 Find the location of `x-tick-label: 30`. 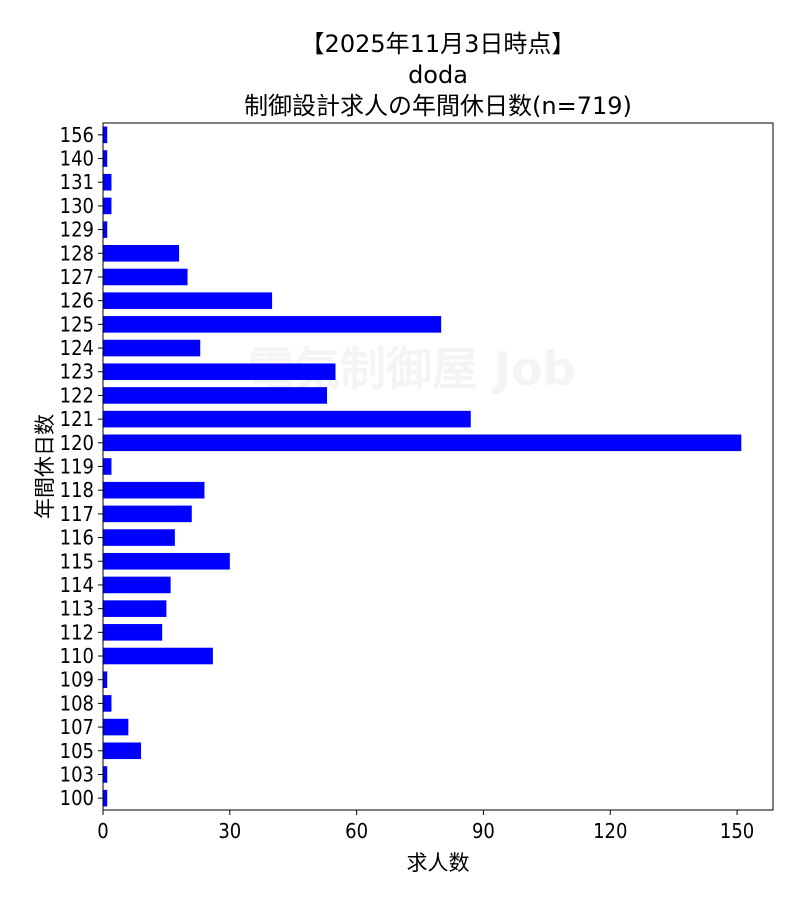

x-tick-label: 30 is located at coordinates (229, 831).